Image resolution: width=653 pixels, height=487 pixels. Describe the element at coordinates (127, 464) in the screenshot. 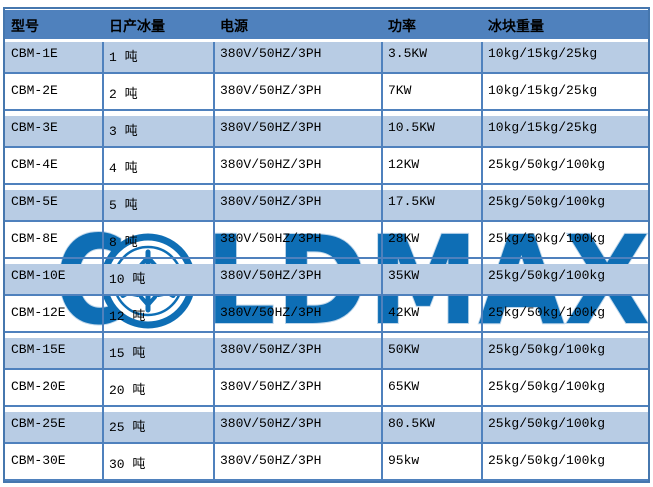

I see `cell-daily-capacity: 30 吨` at that location.